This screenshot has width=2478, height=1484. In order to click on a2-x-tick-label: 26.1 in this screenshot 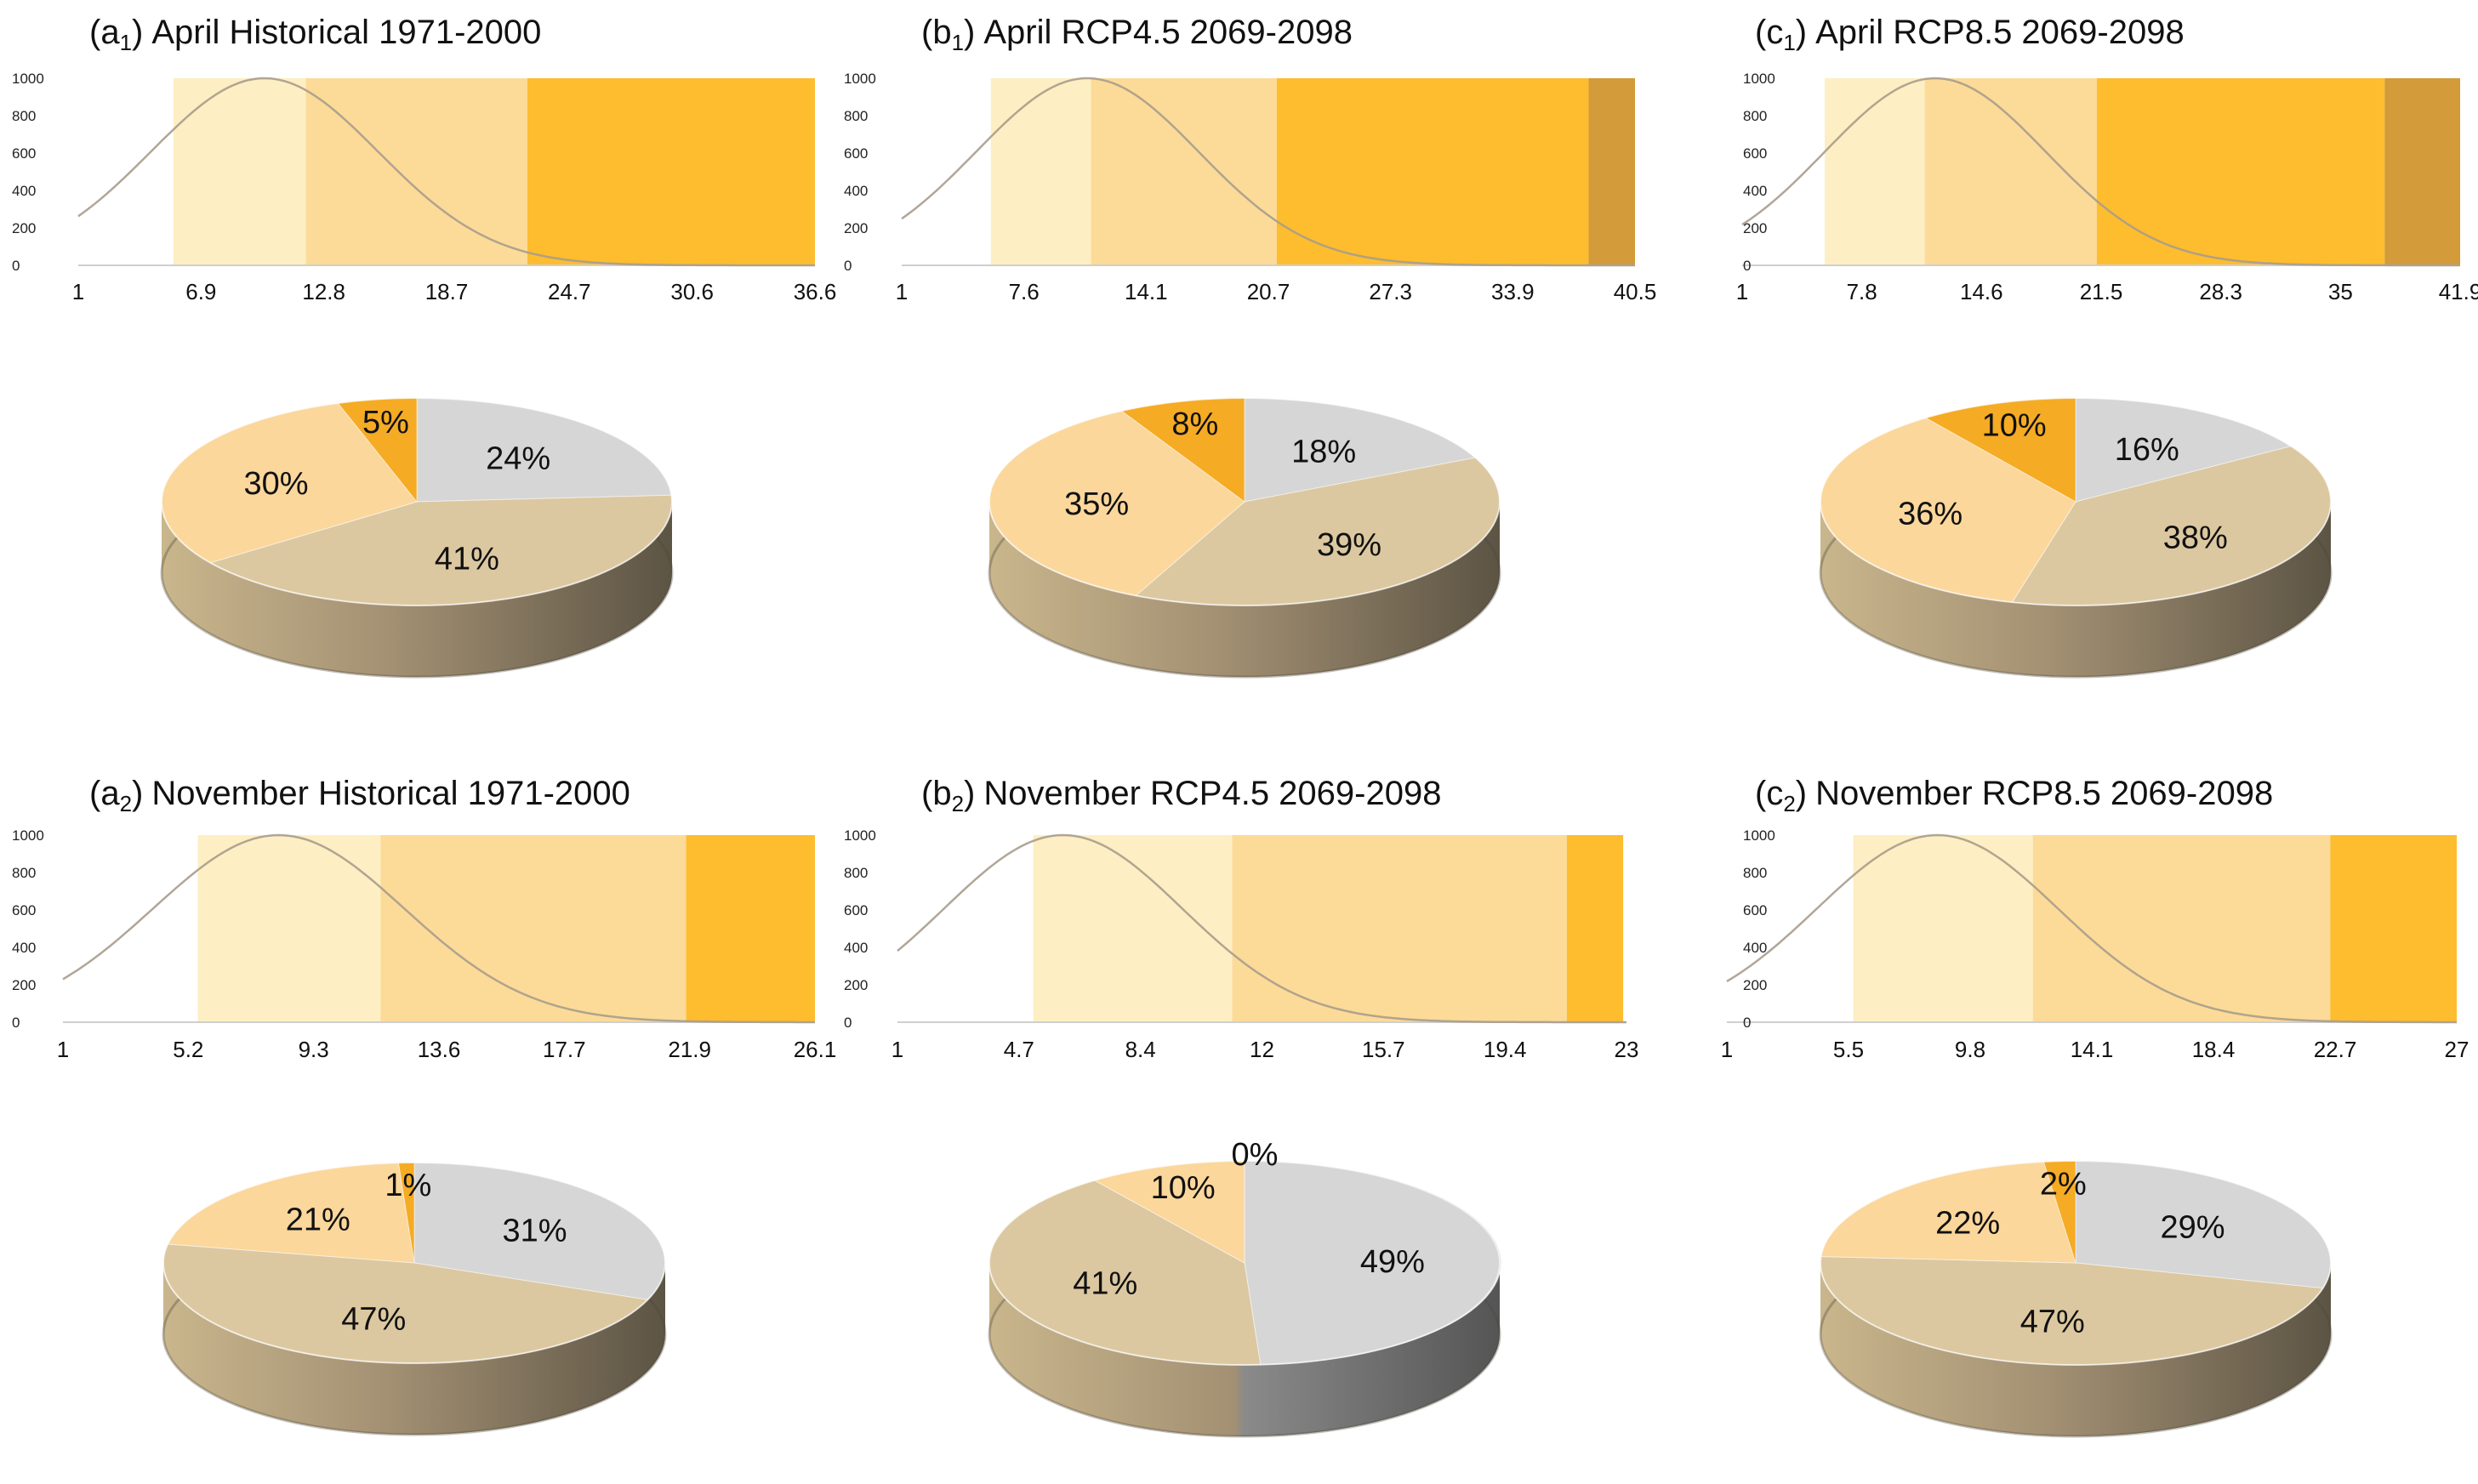, I will do `click(815, 1049)`.